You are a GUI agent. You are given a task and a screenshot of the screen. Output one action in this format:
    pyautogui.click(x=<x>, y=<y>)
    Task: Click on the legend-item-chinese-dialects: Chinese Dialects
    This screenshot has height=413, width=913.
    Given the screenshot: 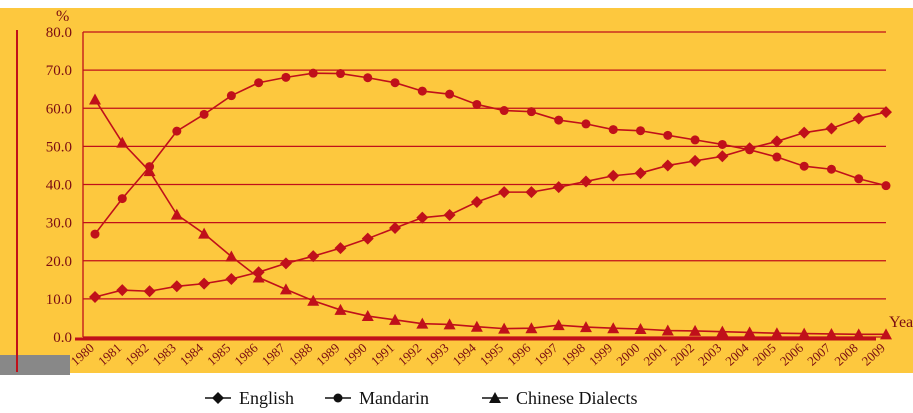 What is the action you would take?
    pyautogui.click(x=559, y=398)
    